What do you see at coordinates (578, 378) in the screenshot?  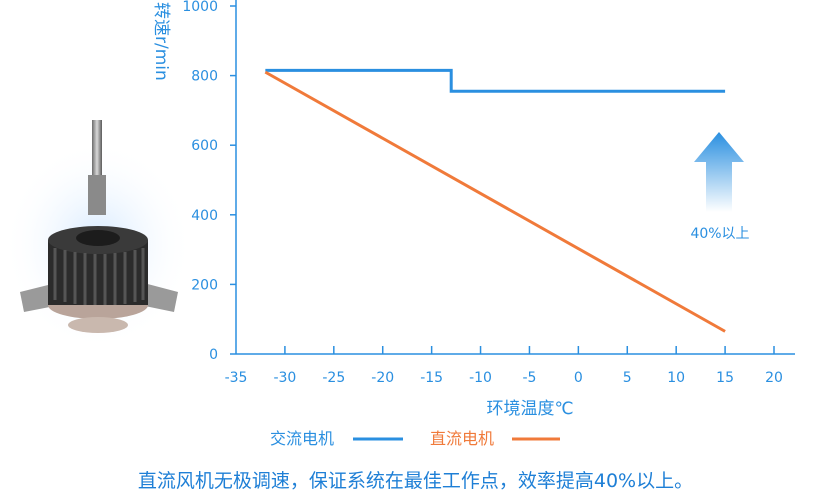 I see `x-tick-label: 0` at bounding box center [578, 378].